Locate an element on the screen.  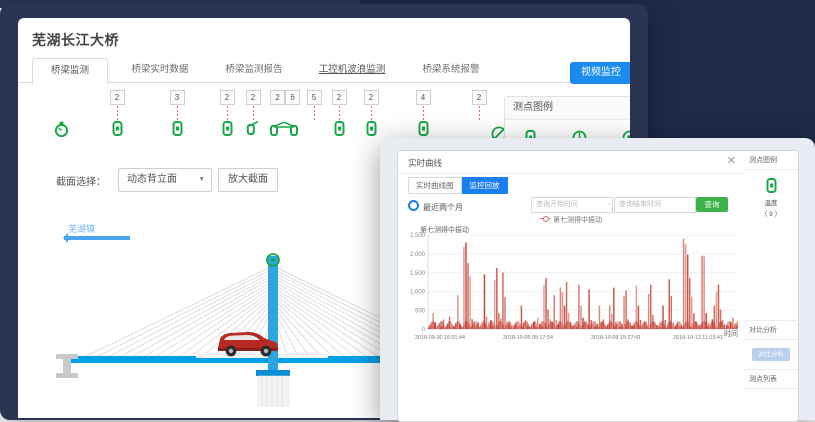
query-button: 查询 is located at coordinates (712, 204).